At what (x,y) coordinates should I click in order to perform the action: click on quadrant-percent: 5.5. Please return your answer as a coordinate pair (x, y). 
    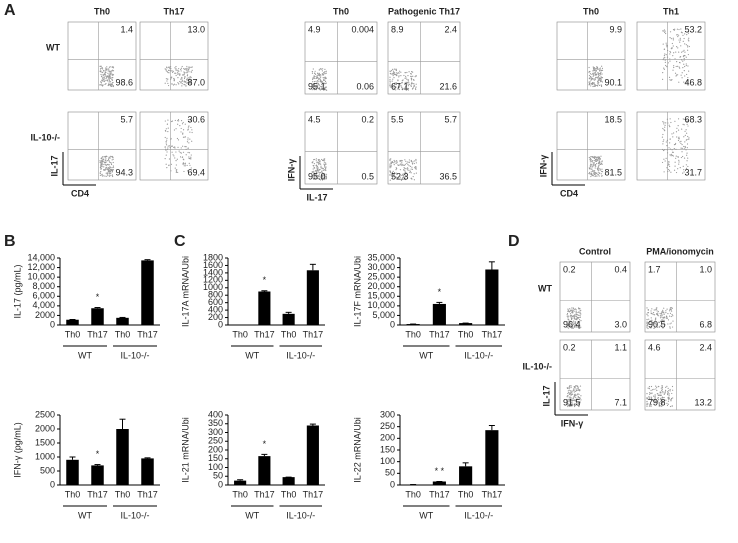
    Looking at the image, I should click on (397, 119).